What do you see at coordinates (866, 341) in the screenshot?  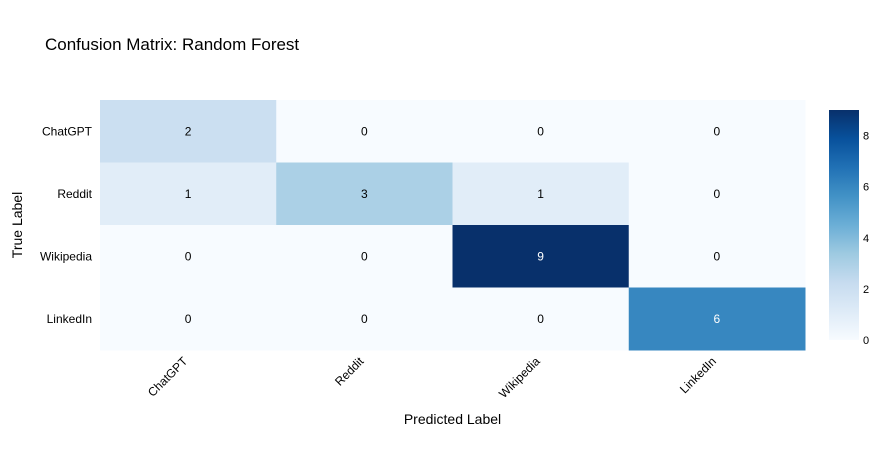 I see `colorbar-tick-label: 0` at bounding box center [866, 341].